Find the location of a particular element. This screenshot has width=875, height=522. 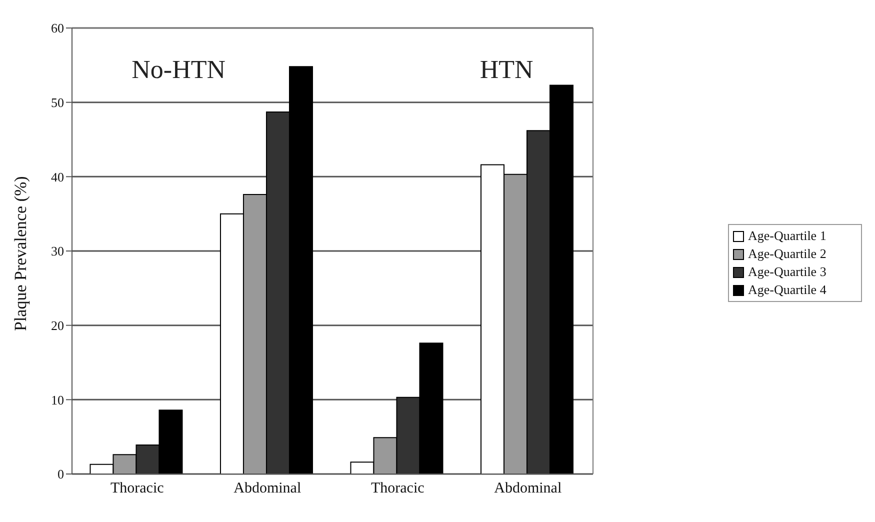

y-tick-label: 0 is located at coordinates (61, 474).